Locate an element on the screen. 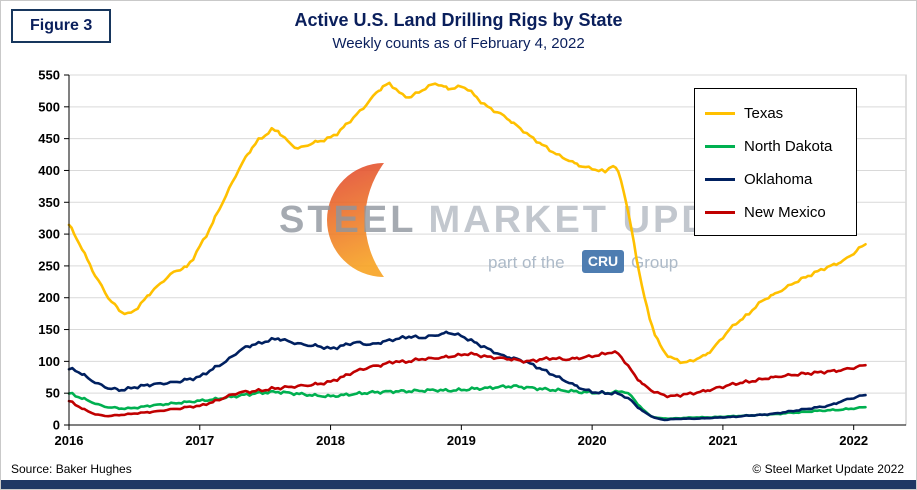 The height and width of the screenshot is (490, 917). x-tick-label: 2018 is located at coordinates (330, 440).